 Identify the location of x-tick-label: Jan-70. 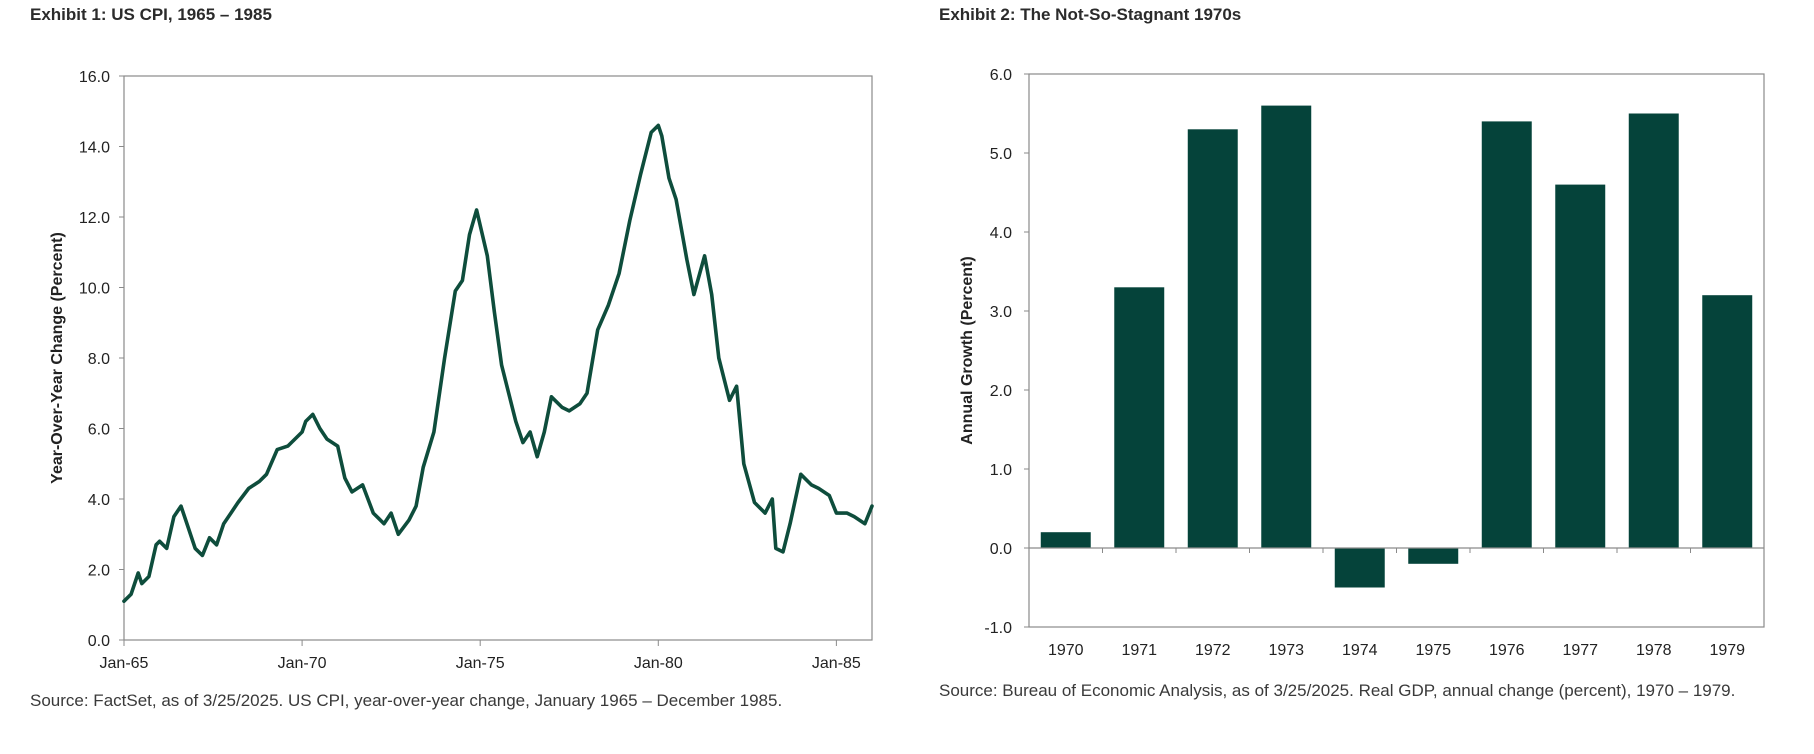
(302, 663).